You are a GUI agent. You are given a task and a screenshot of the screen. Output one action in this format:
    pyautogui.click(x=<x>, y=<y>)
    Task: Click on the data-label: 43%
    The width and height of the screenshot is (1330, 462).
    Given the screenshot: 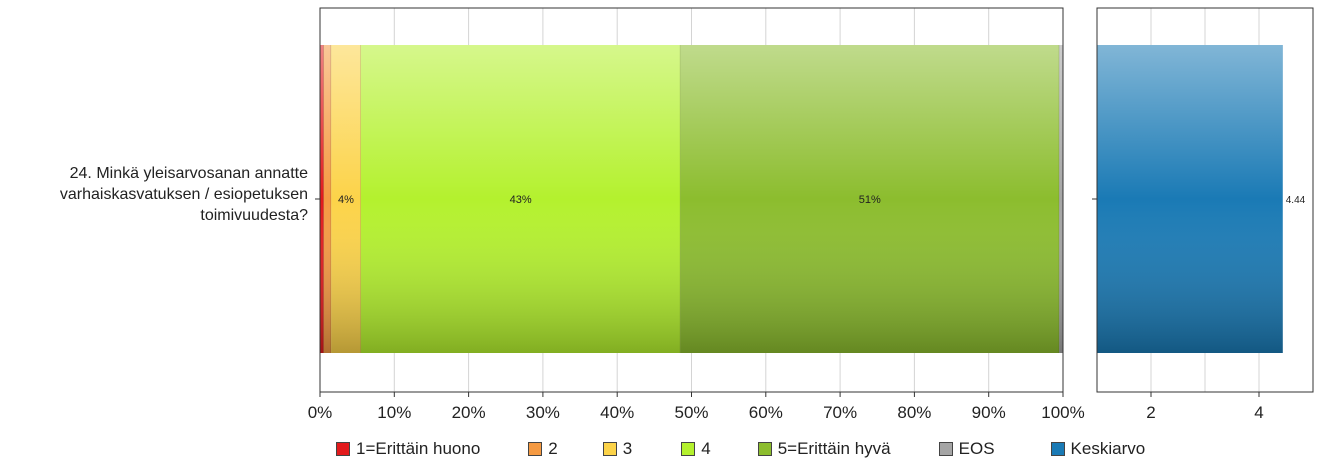 What is the action you would take?
    pyautogui.click(x=521, y=200)
    